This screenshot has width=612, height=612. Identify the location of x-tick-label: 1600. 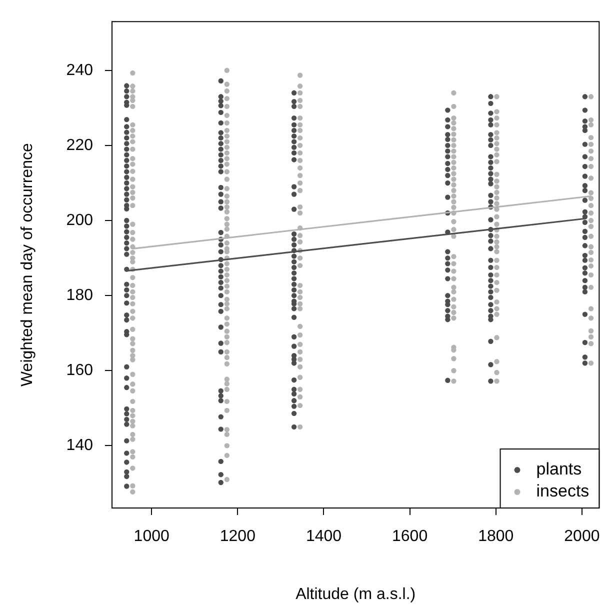
(410, 537).